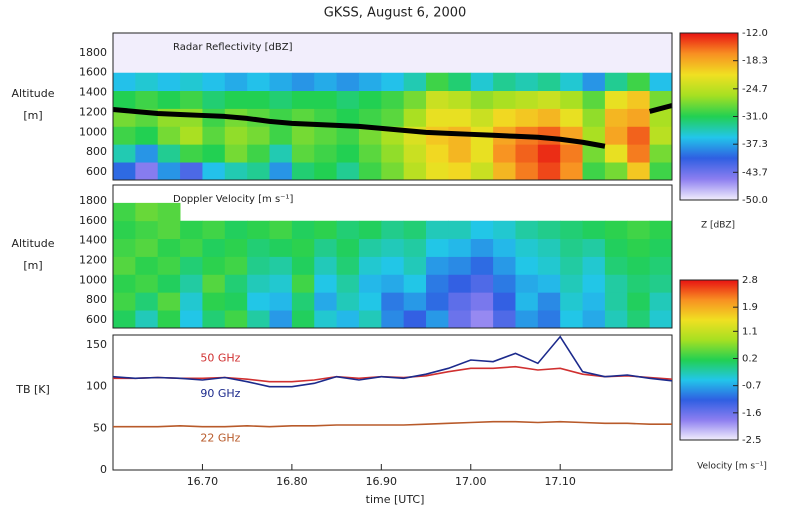 The height and width of the screenshot is (511, 790). I want to click on y-tick-label: 1400, so click(93, 240).